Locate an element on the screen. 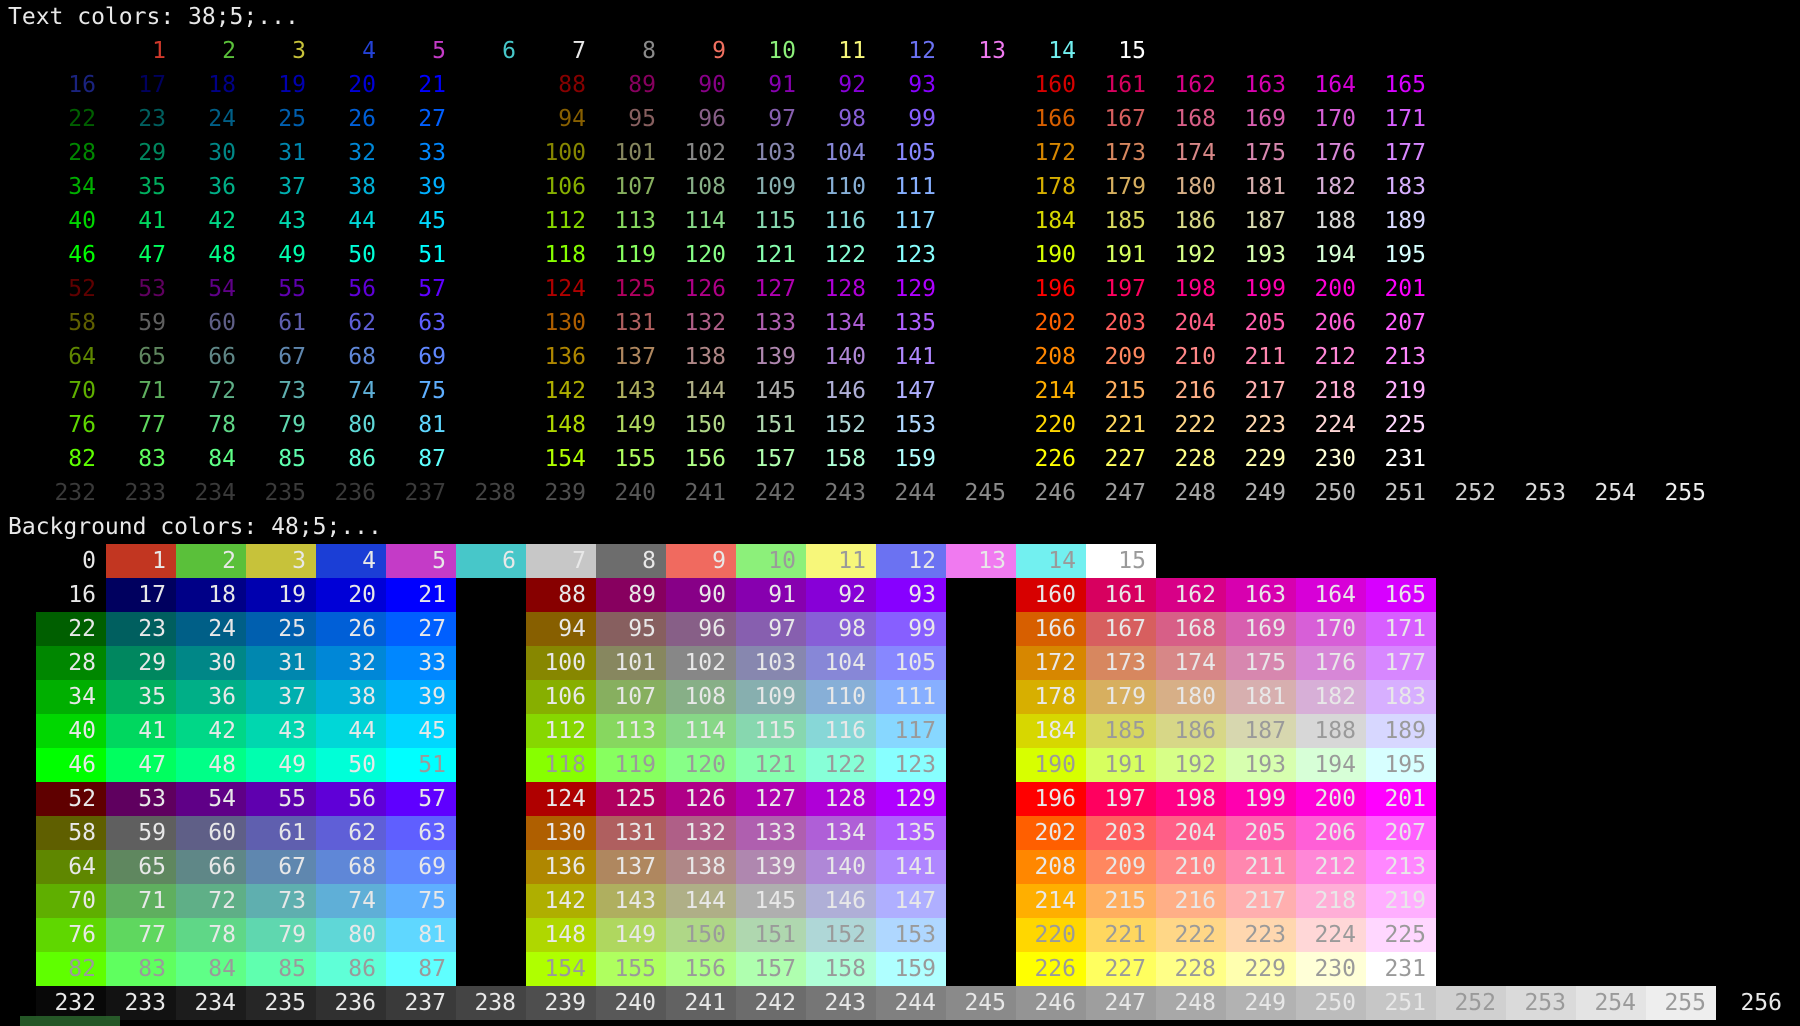 Image resolution: width=1800 pixels, height=1026 pixels. bg-color-80: 80 is located at coordinates (351, 935).